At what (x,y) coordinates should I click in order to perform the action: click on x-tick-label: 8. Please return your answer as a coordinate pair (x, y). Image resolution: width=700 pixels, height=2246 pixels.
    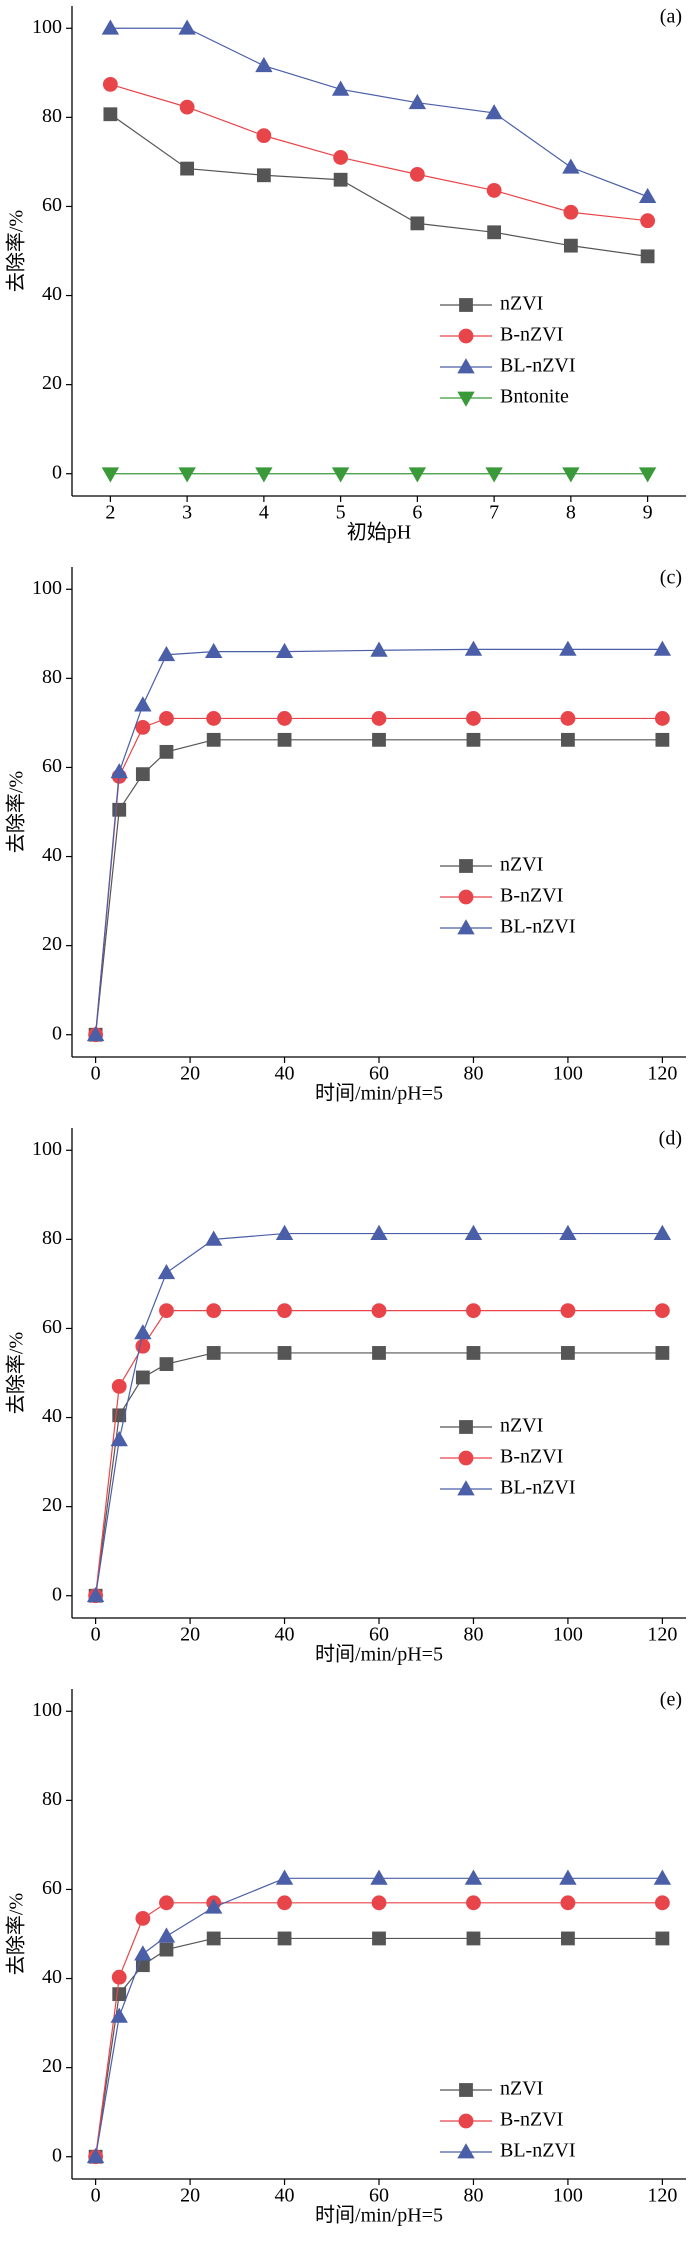
    Looking at the image, I should click on (571, 513).